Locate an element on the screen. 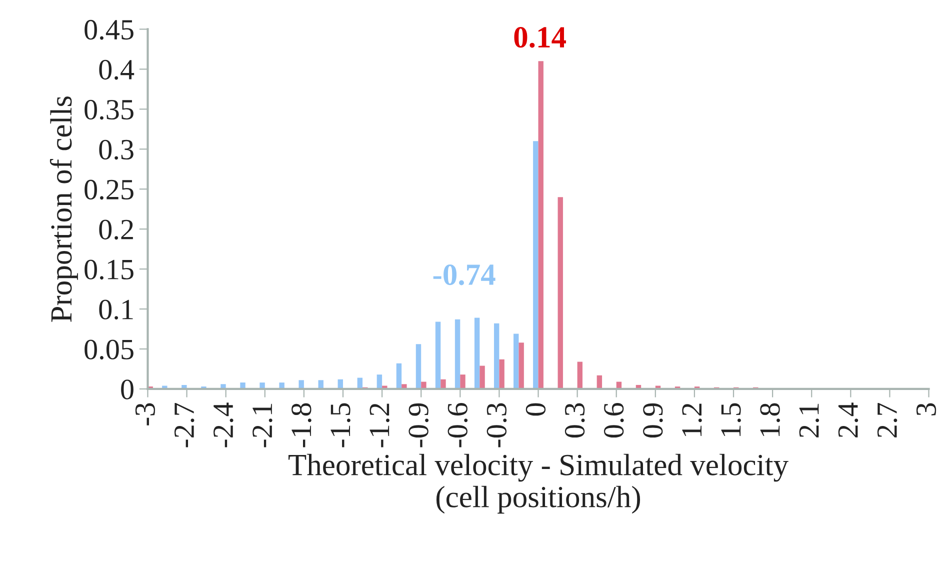 The width and height of the screenshot is (941, 584). y-tick-label: 0.35 is located at coordinates (109, 110).